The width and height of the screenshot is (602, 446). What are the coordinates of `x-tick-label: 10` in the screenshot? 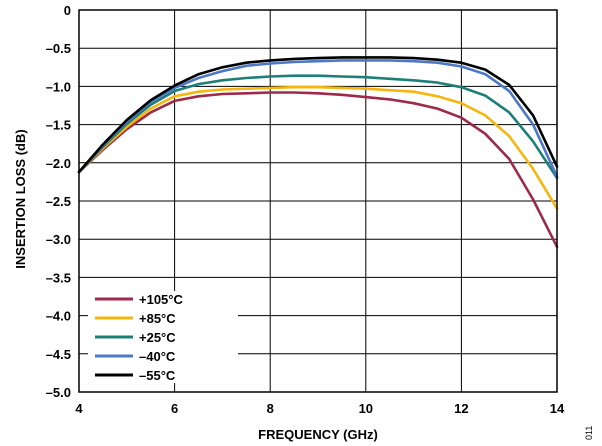 It's located at (366, 408).